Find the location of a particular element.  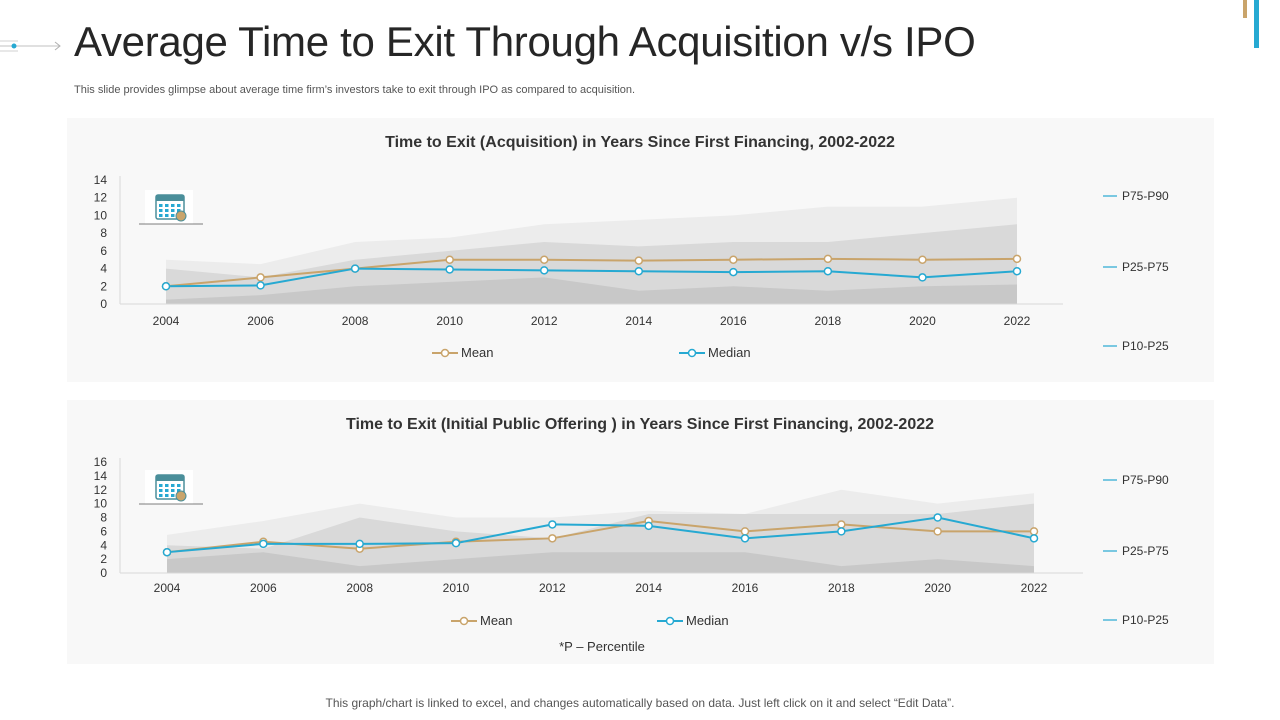

legend-label: Mean is located at coordinates (477, 352).